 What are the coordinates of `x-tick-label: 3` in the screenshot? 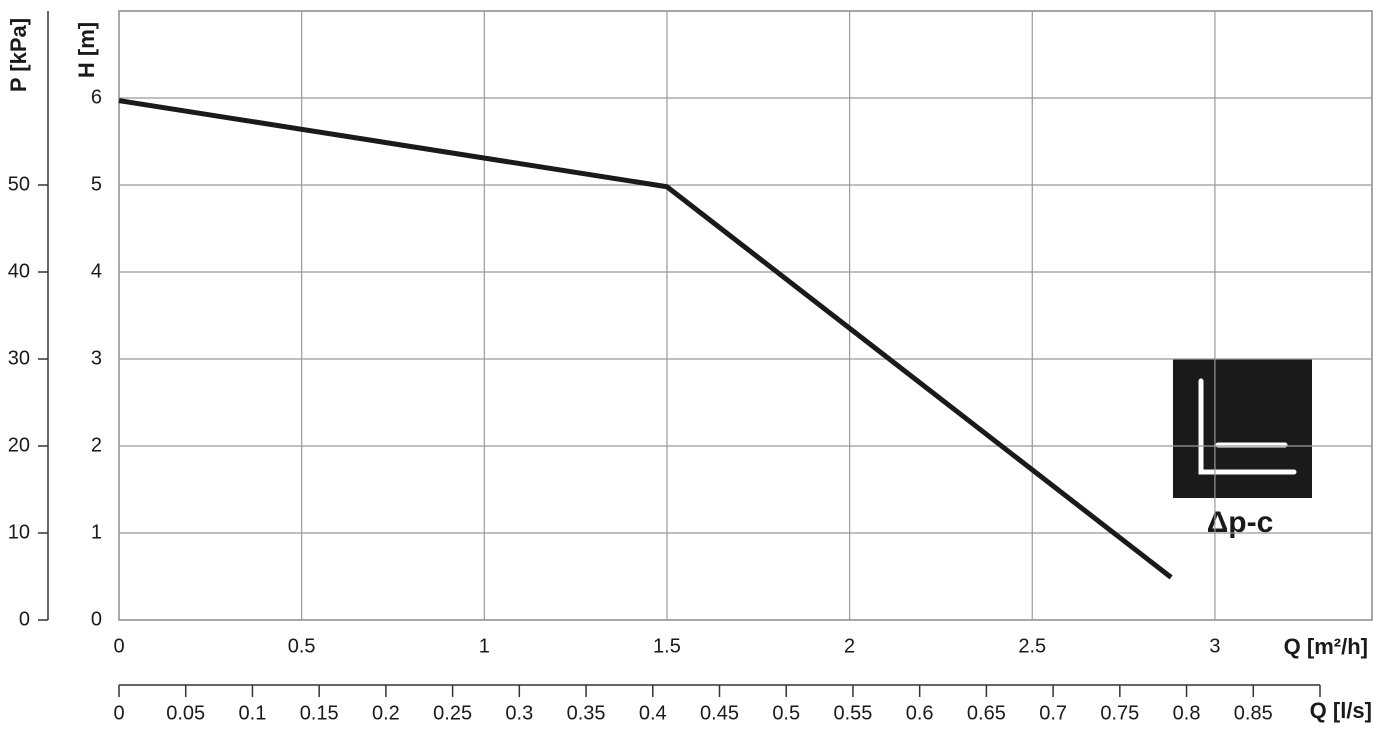 It's located at (1214, 646).